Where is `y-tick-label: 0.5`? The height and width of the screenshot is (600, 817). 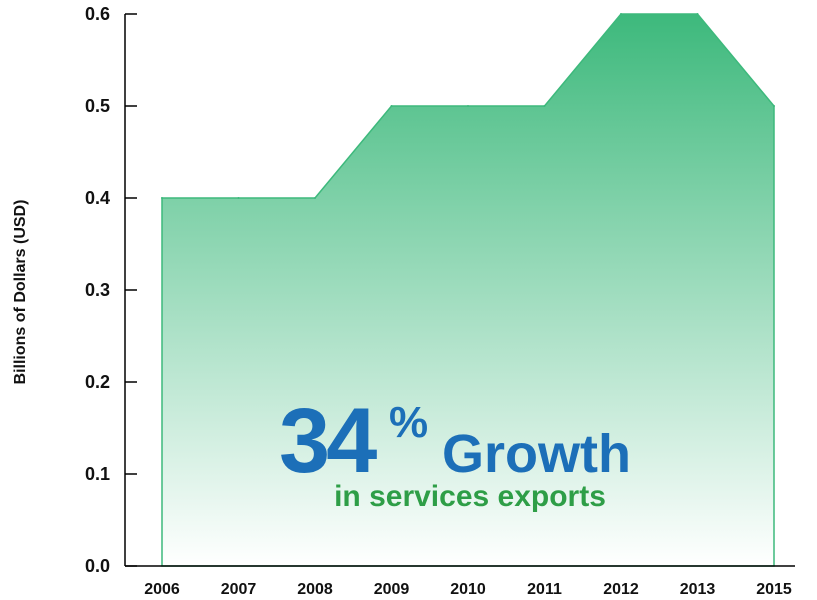 y-tick-label: 0.5 is located at coordinates (97, 106).